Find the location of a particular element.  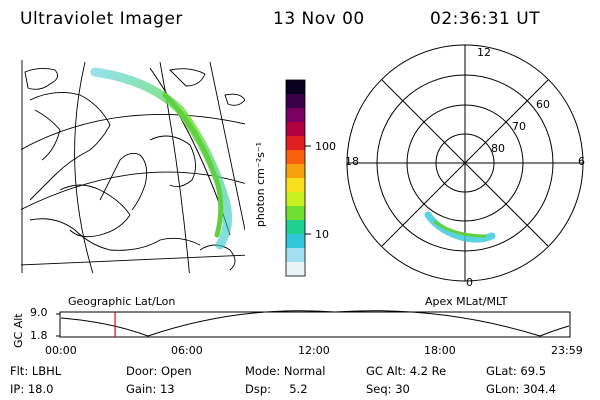

altitude-plot is located at coordinates (313, 324).